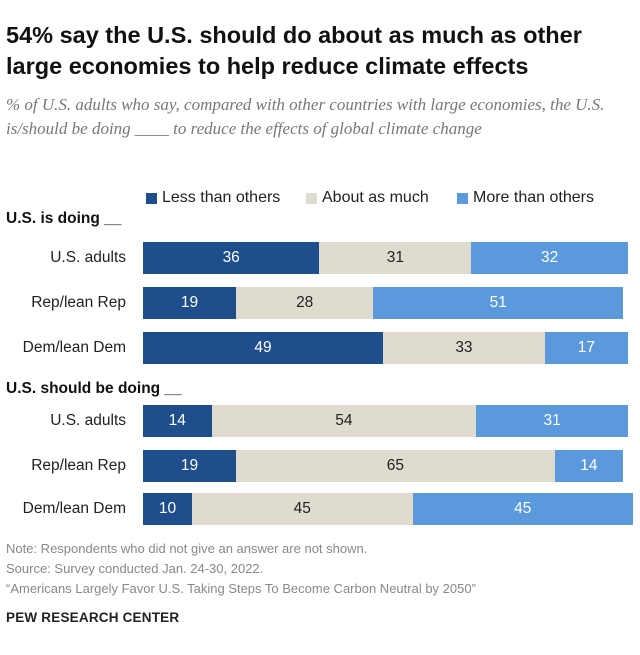 This screenshot has height=655, width=640. I want to click on stacked-bar: 19 28 51, so click(383, 303).